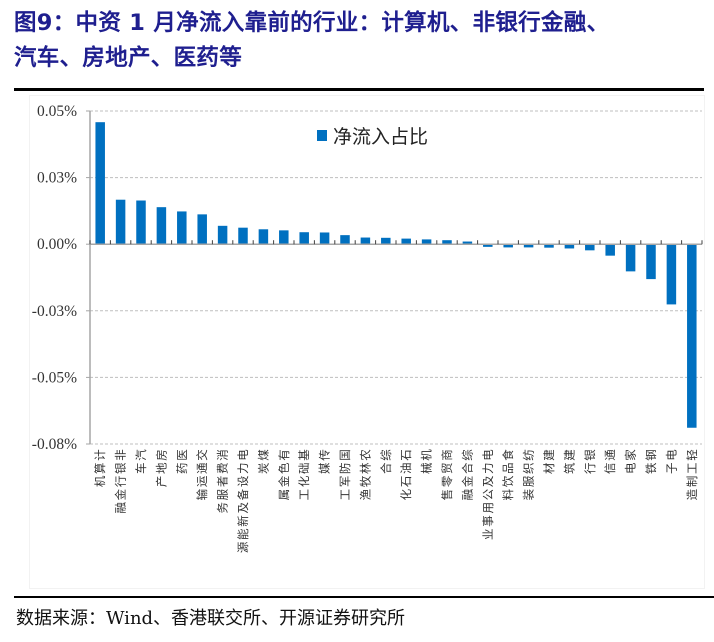 The image size is (714, 642). Describe the element at coordinates (57, 111) in the screenshot. I see `y-tick-label: 0.05%` at that location.